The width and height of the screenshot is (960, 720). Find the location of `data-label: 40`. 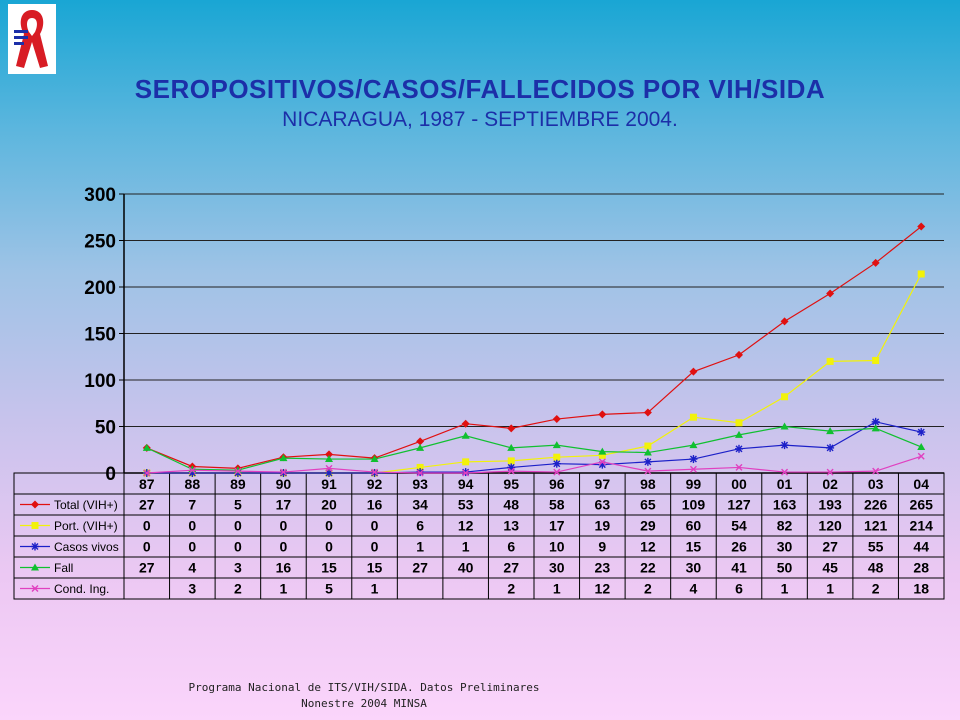

data-label: 40 is located at coordinates (466, 568).